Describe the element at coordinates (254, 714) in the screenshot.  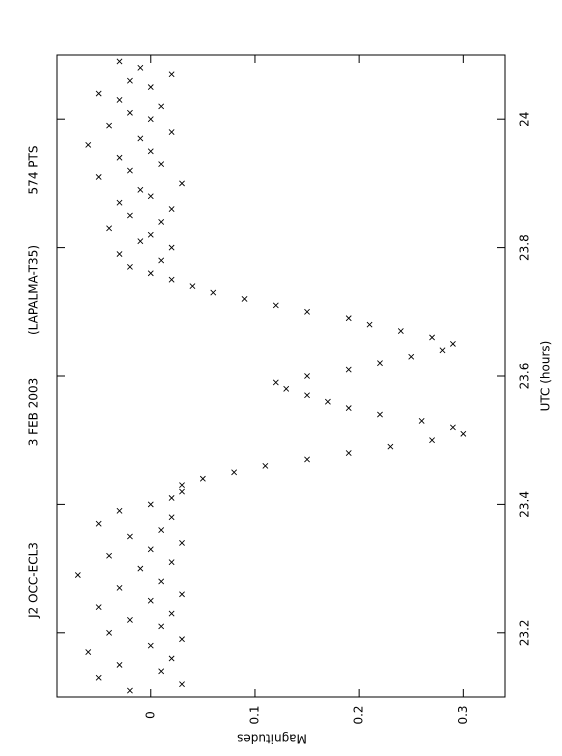
I see `y-tick-label: 0.1` at that location.